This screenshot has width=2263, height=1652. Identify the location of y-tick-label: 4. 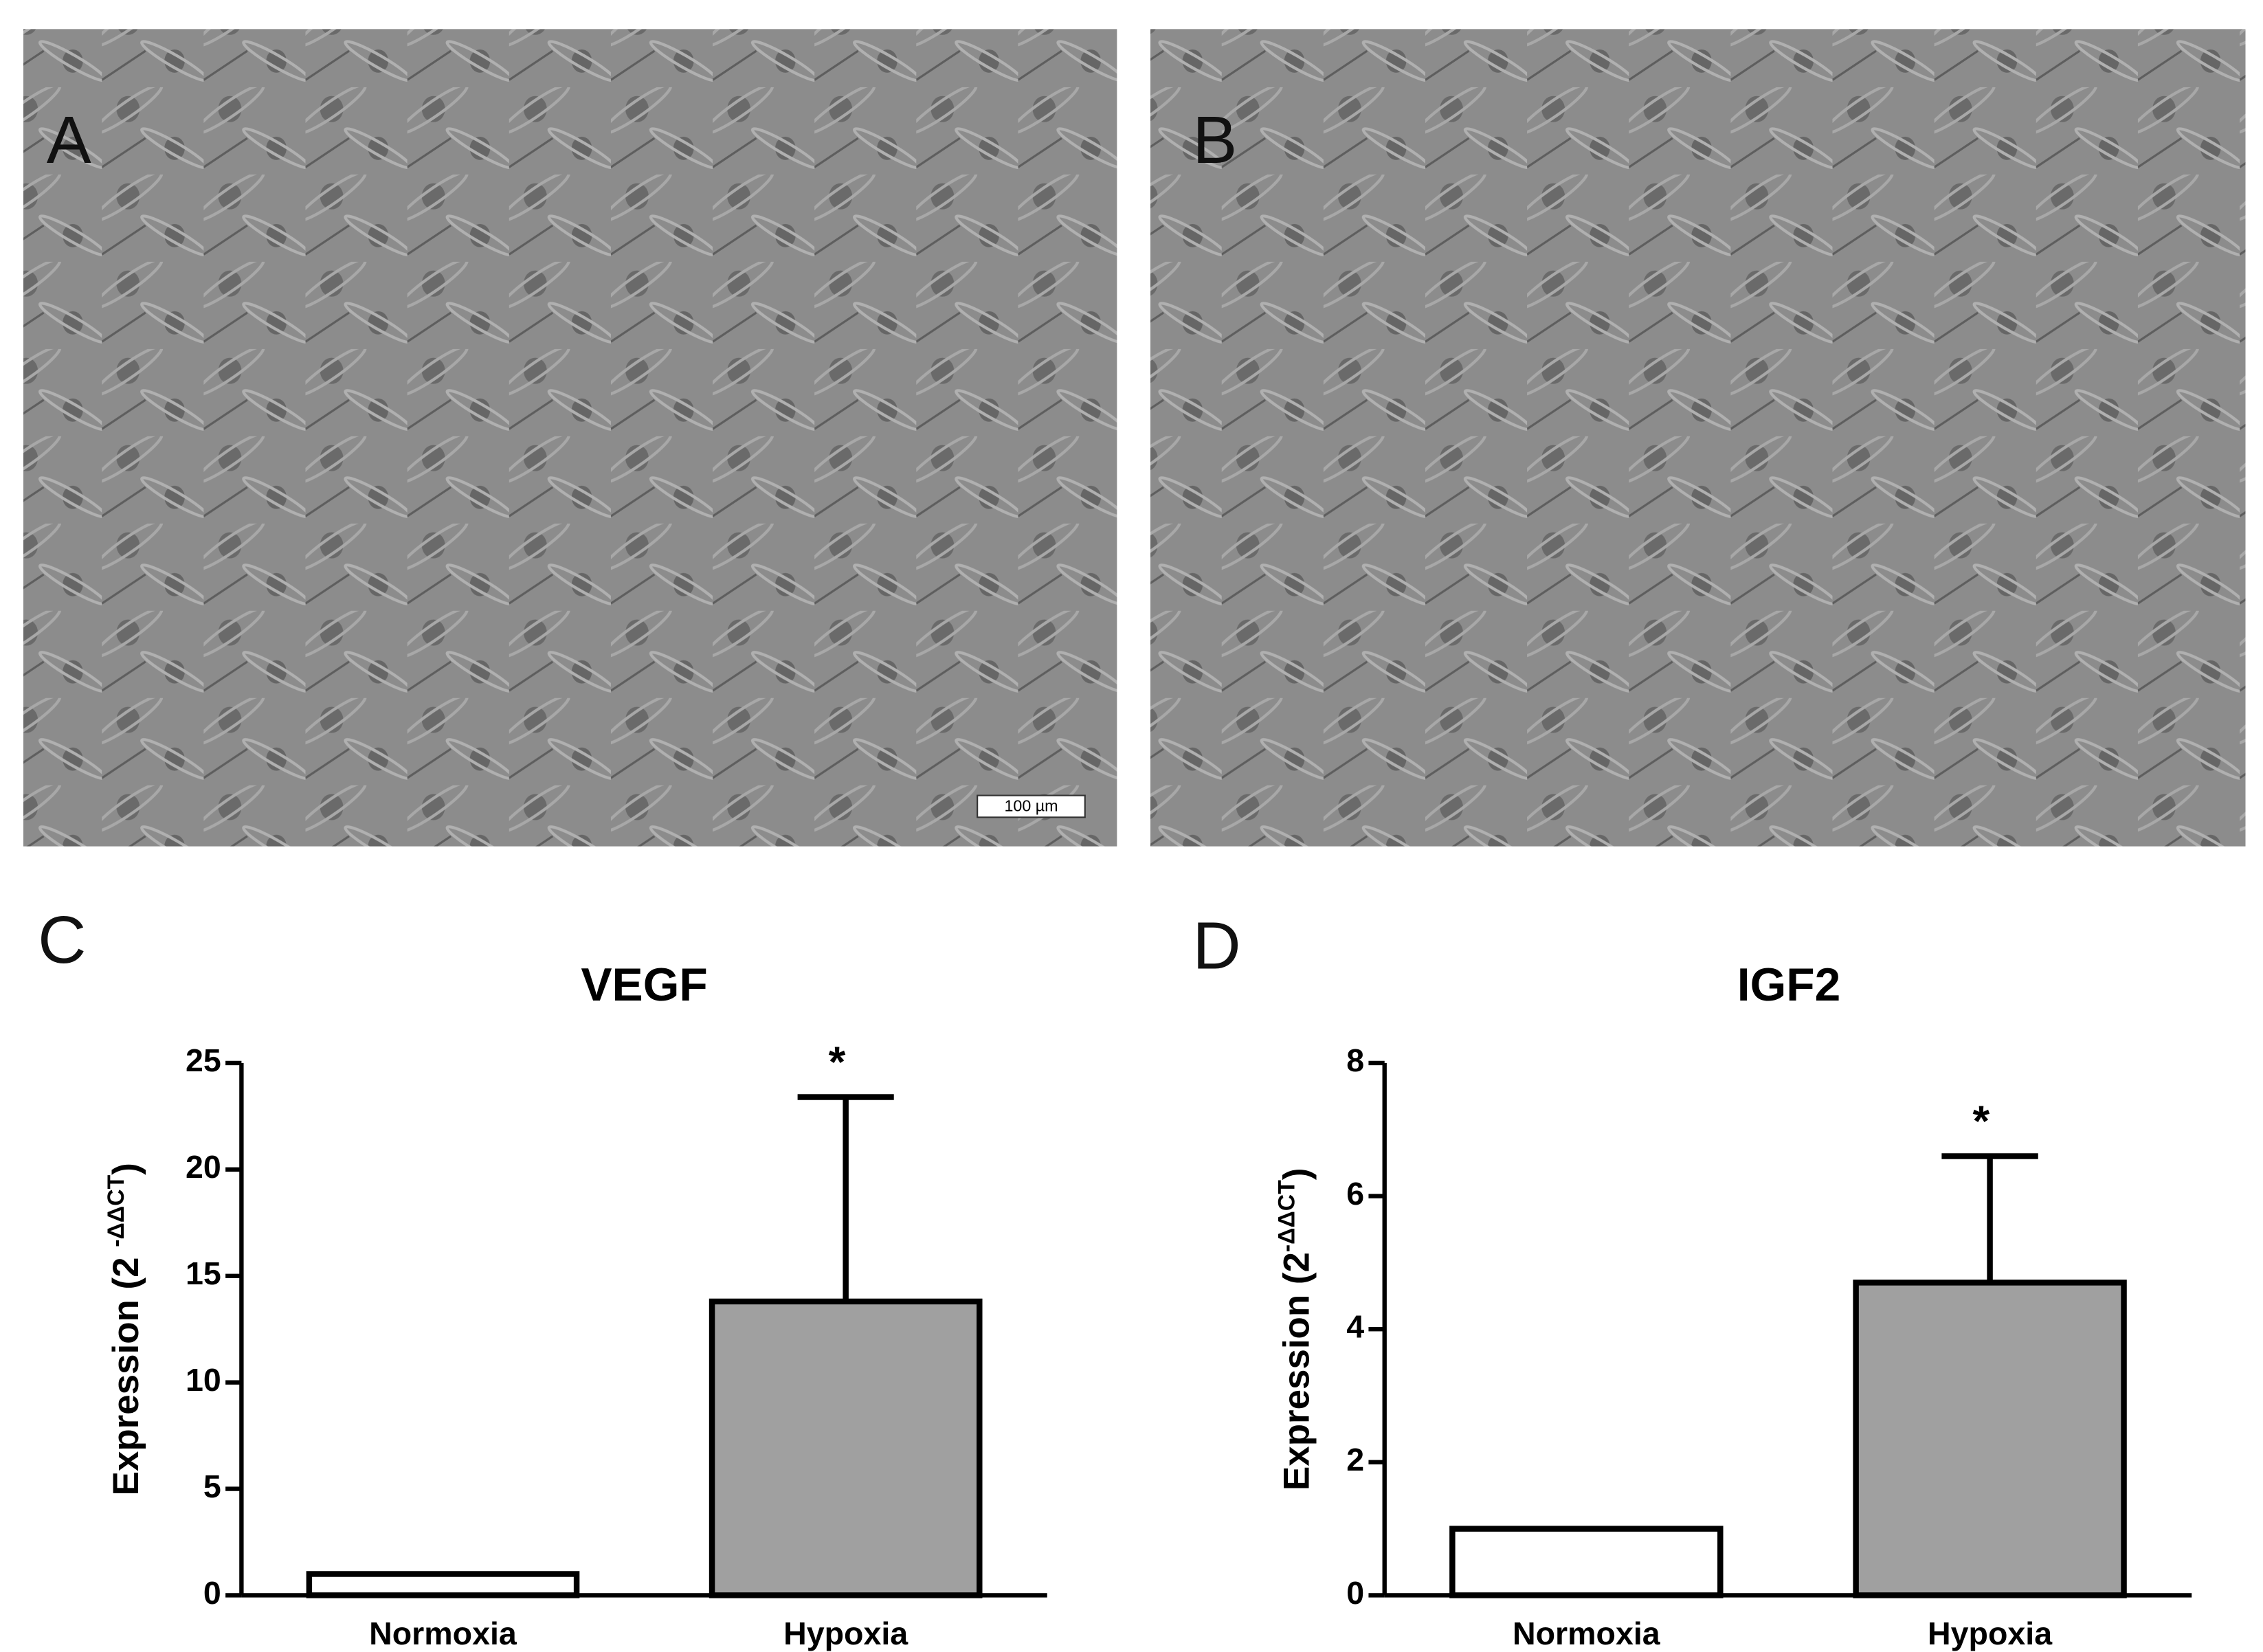
(1355, 1327).